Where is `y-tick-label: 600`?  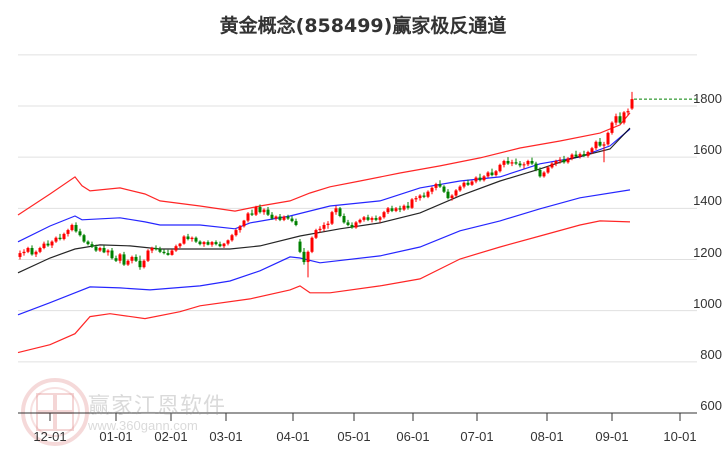 y-tick-label: 600 is located at coordinates (711, 405).